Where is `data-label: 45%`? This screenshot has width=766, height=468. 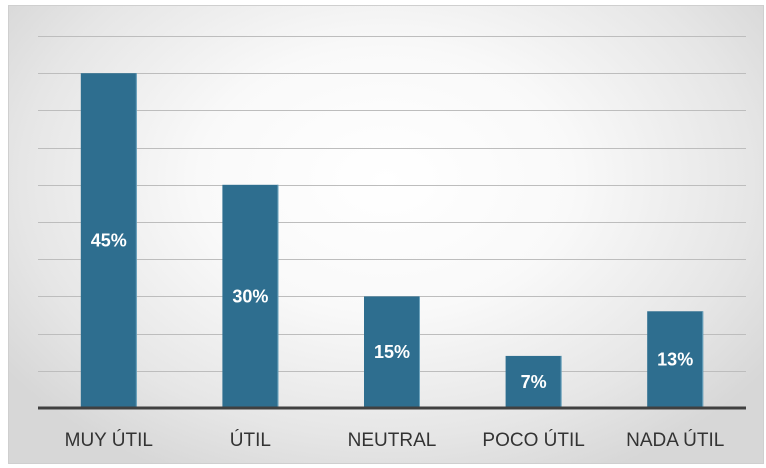
data-label: 45% is located at coordinates (109, 241).